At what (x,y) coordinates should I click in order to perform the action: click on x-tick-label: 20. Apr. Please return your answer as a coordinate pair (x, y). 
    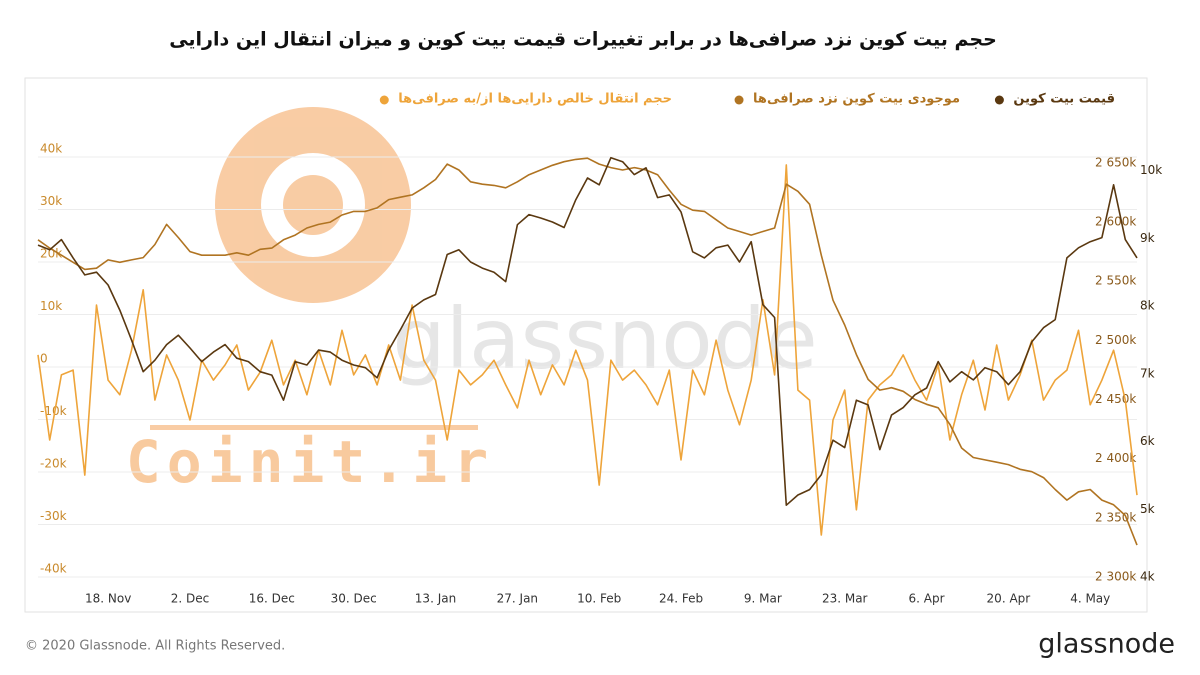
    Looking at the image, I should click on (1009, 599).